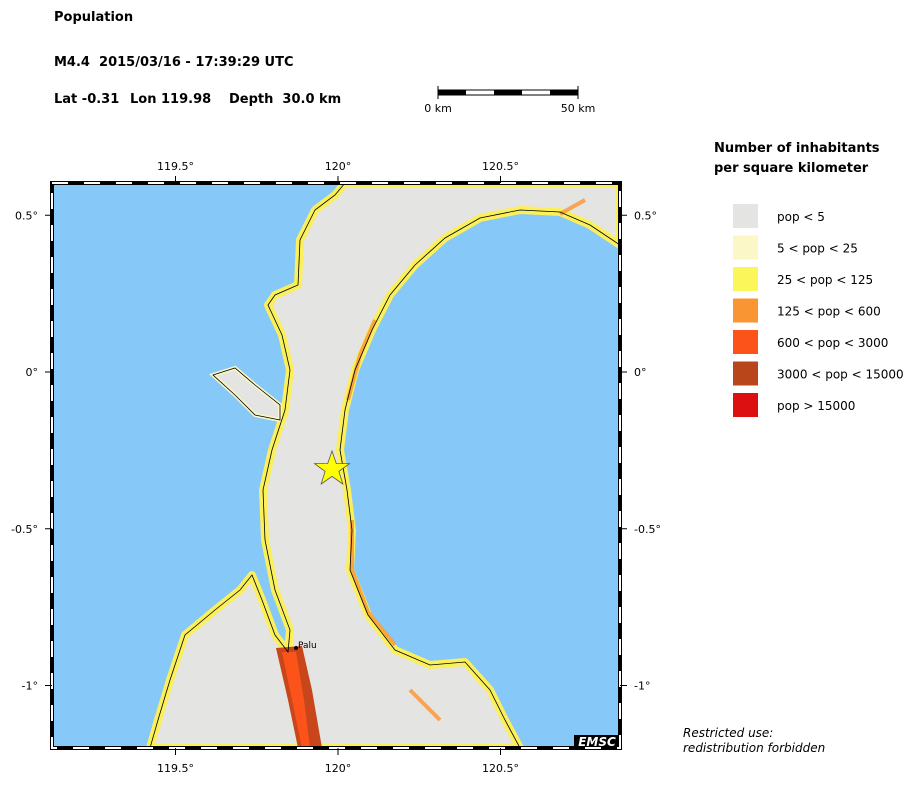 This screenshot has height=785, width=910. What do you see at coordinates (832, 343) in the screenshot?
I see `legend-label: 600 < pop < 3000` at bounding box center [832, 343].